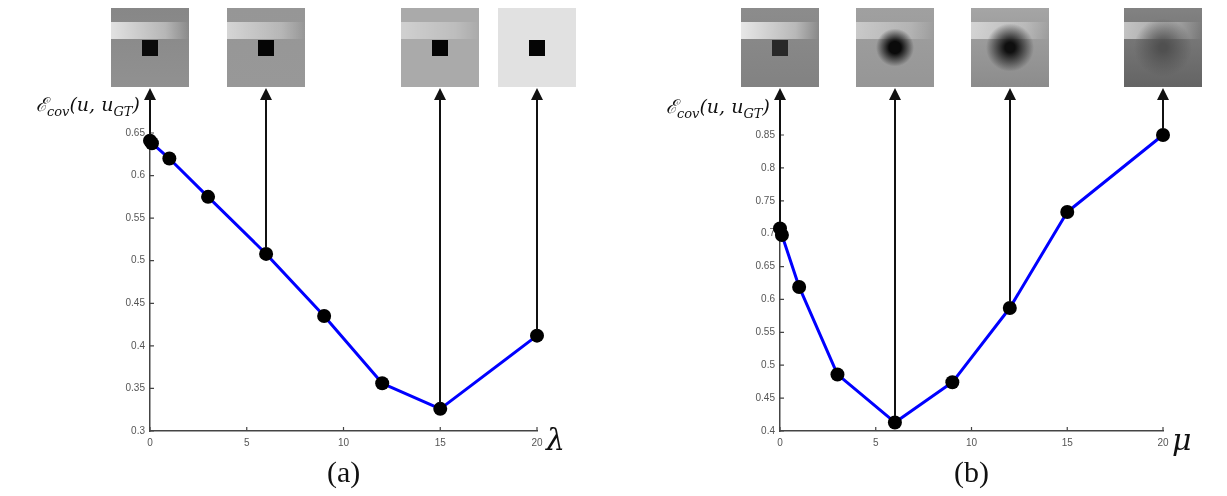  Describe the element at coordinates (765, 134) in the screenshot. I see `y-tick-label: 0.85` at that location.